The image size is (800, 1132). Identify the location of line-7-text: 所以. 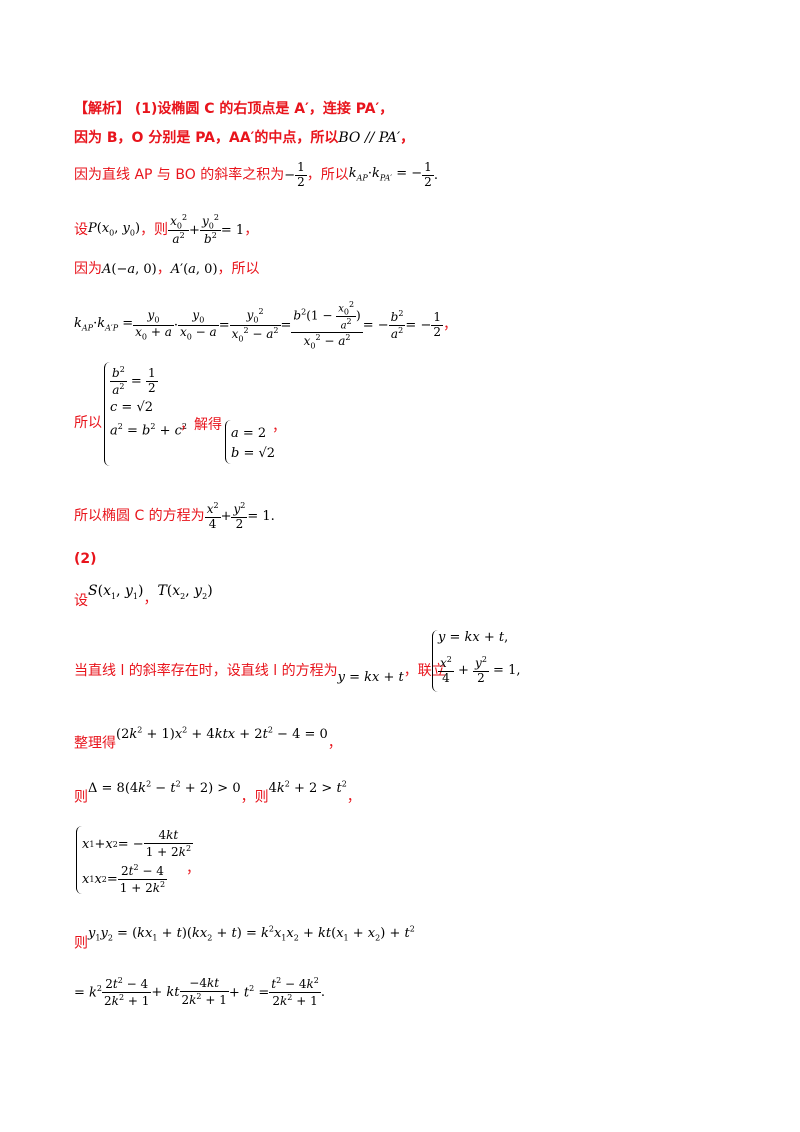
(88, 423).